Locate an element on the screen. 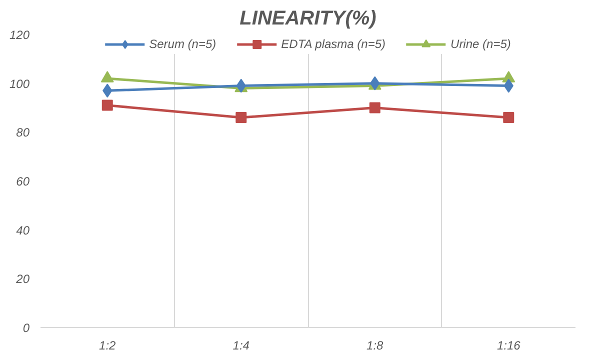 This screenshot has width=590, height=355. x-tick-label: 1:4 is located at coordinates (241, 345).